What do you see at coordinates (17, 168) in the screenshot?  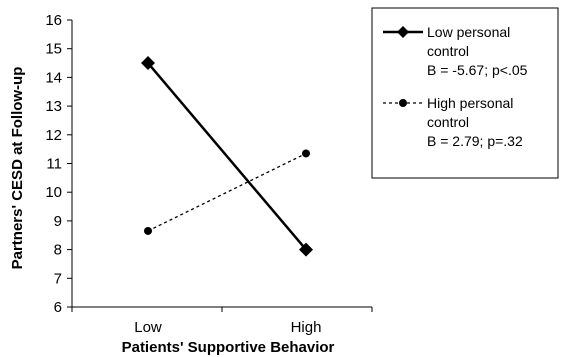 I see `y-axis-title: Partners' CESD at Follow-up` at bounding box center [17, 168].